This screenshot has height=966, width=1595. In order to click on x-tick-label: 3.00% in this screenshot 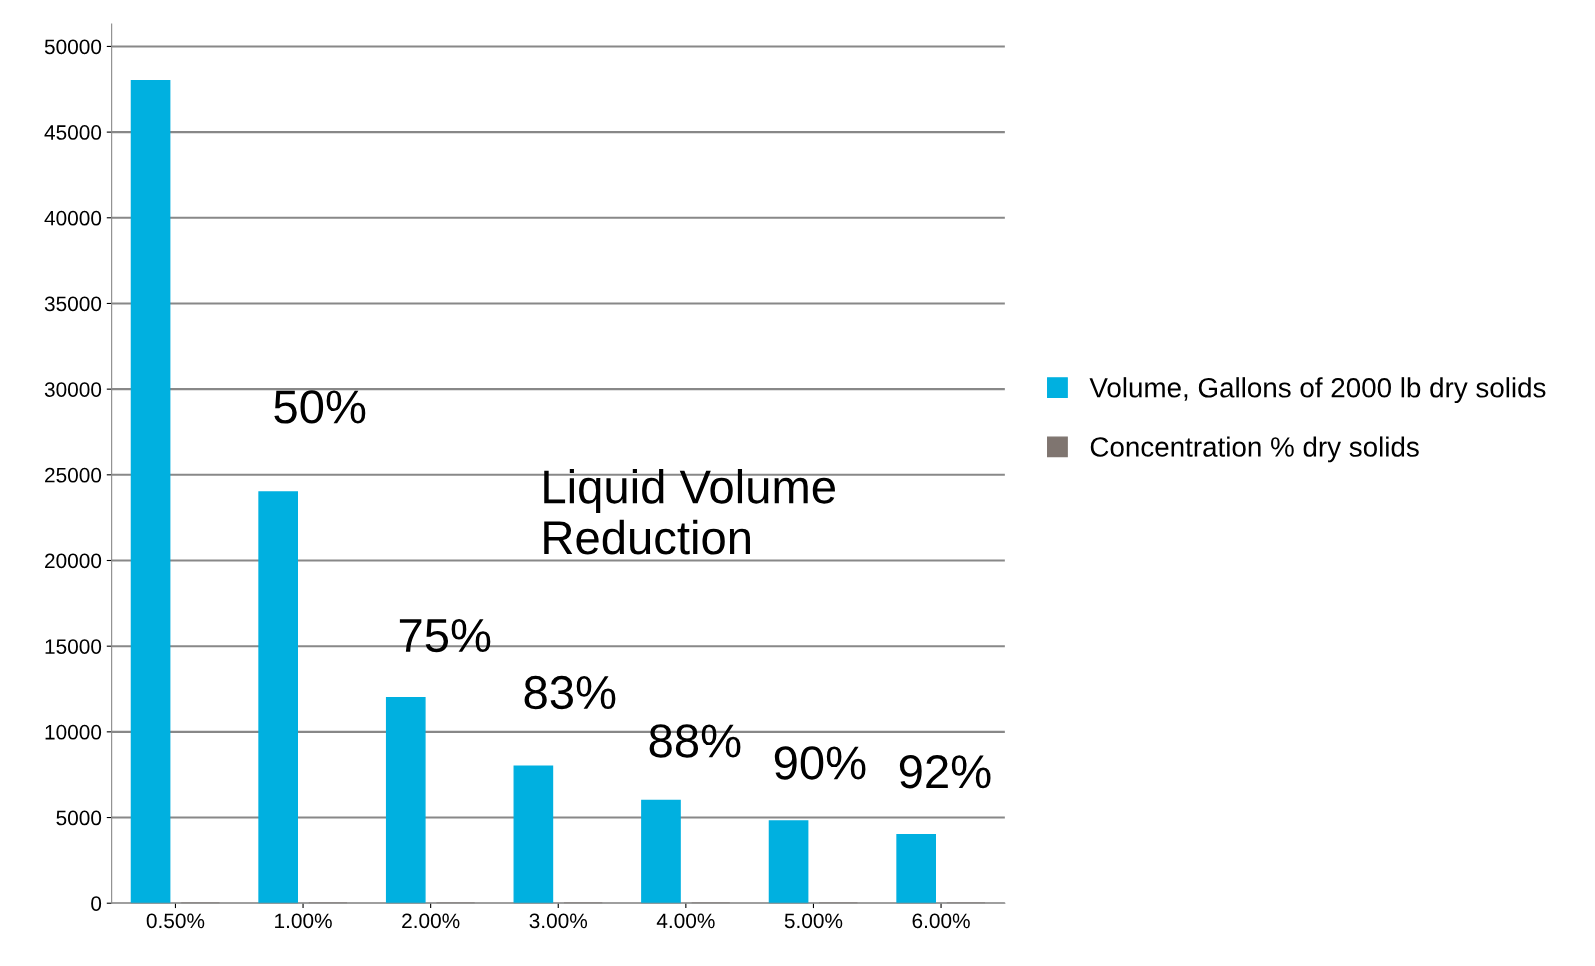, I will do `click(558, 921)`.